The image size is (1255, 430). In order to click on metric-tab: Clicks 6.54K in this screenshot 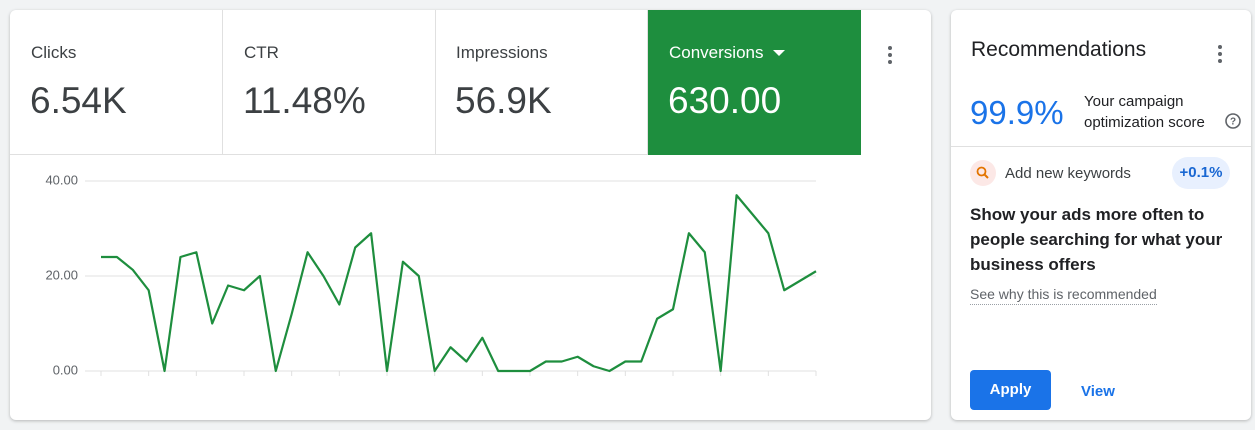, I will do `click(116, 82)`.